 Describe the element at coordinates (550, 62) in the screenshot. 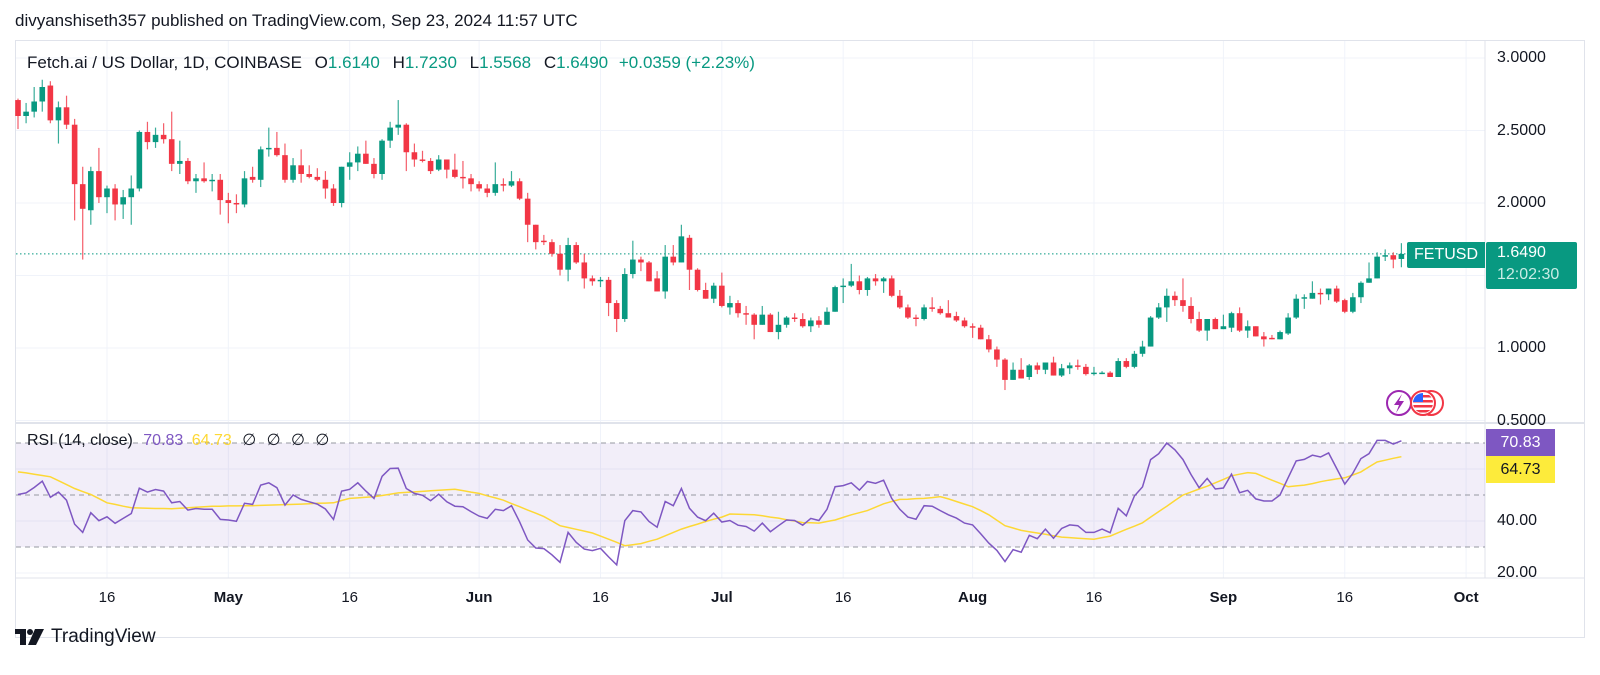

I see `close-label: C` at that location.